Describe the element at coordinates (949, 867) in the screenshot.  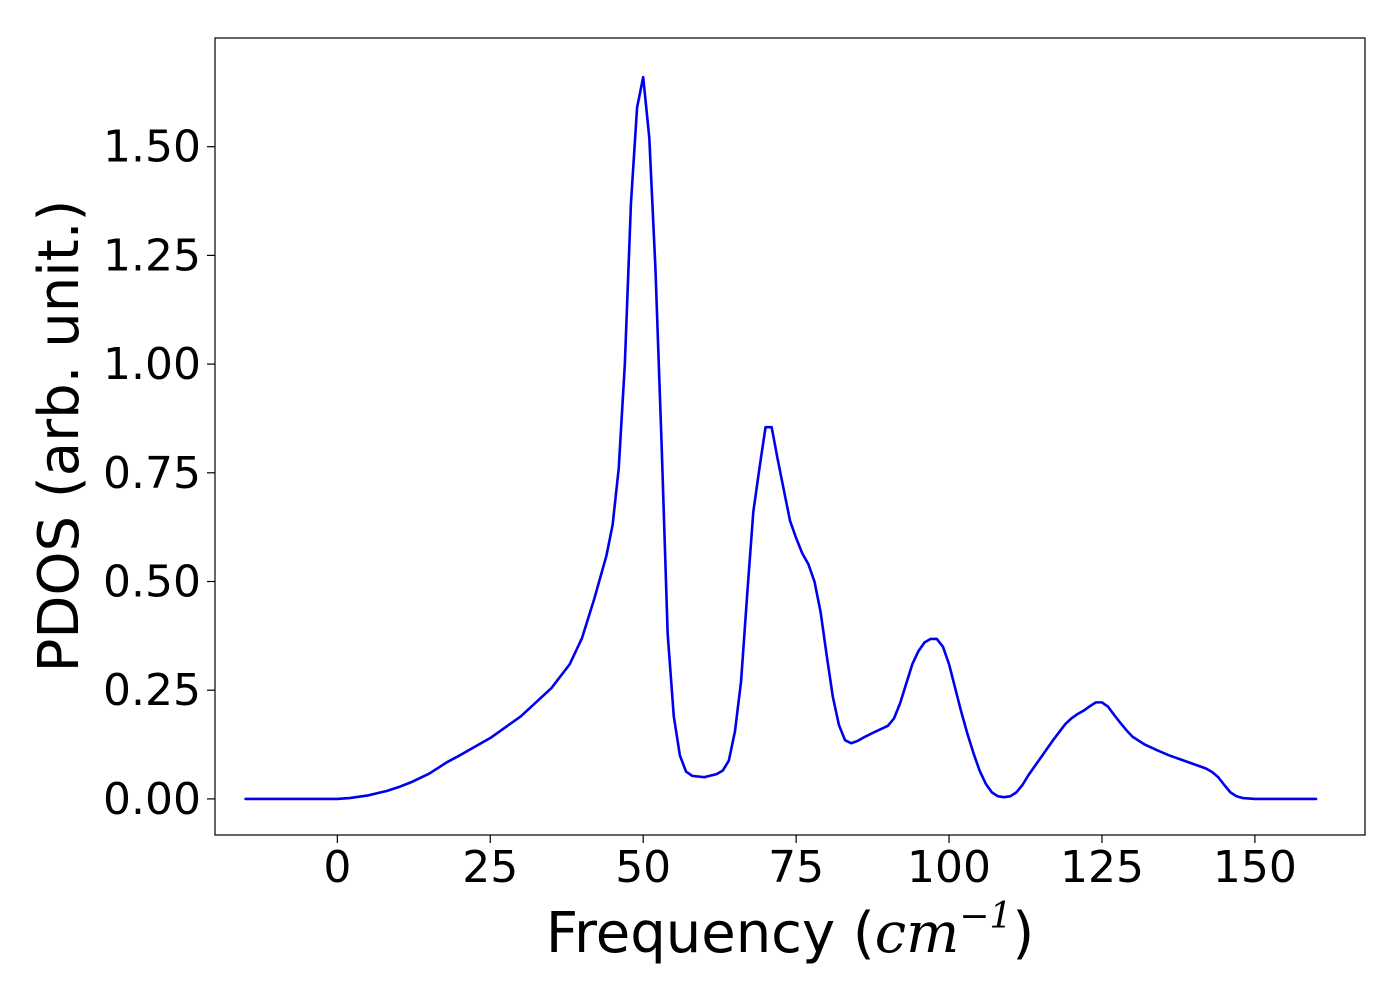
I see `x-tick-label: 100` at that location.